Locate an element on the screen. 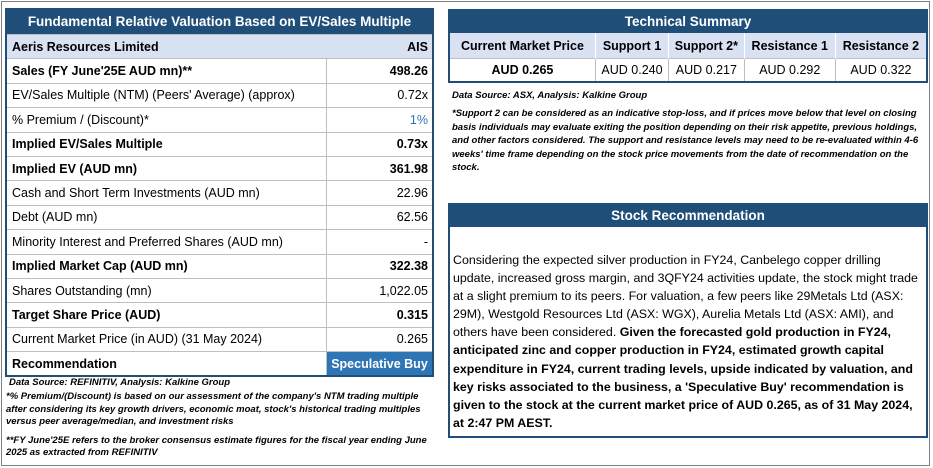 Image resolution: width=933 pixels, height=468 pixels. valuation-row-label: Implied Market Cap (AUD mn) is located at coordinates (100, 266).